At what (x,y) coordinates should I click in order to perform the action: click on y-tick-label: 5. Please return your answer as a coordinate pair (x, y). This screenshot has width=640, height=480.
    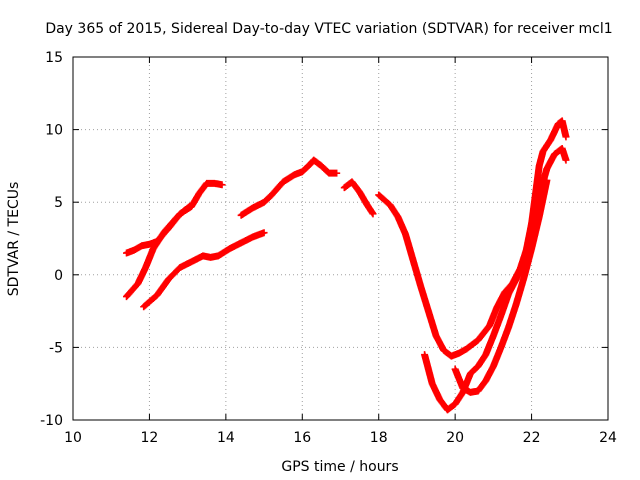
    Looking at the image, I should click on (58, 203).